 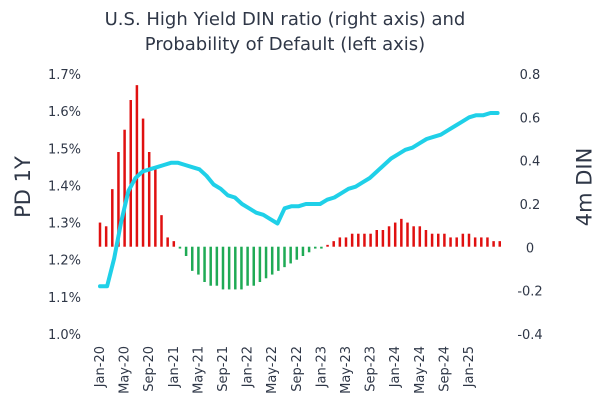 What do you see at coordinates (529, 335) in the screenshot?
I see `right-tick-label: -0.4` at bounding box center [529, 335].